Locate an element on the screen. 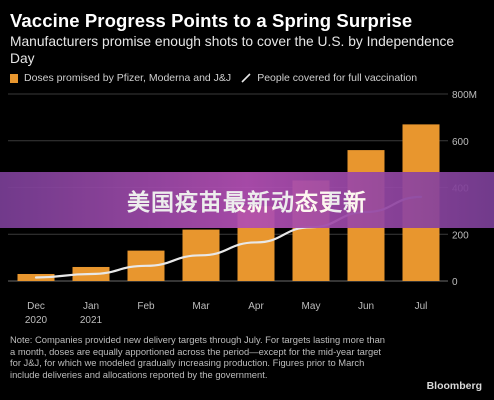  overlay-banner: 美国疫苗最新动态更新 is located at coordinates (247, 200).